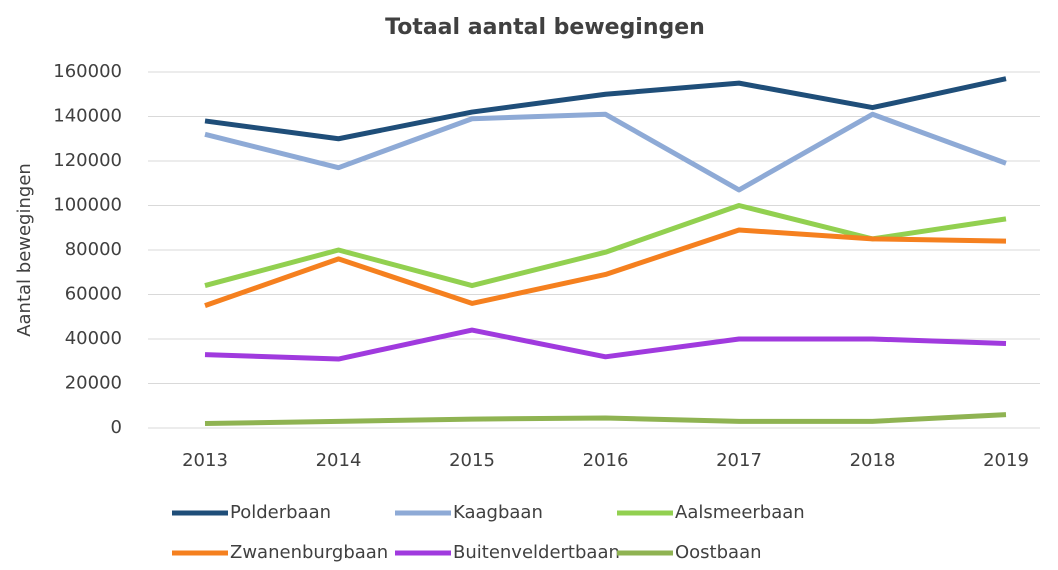 This screenshot has width=1058, height=570. Describe the element at coordinates (873, 460) in the screenshot. I see `x-tick-label: 2018` at that location.